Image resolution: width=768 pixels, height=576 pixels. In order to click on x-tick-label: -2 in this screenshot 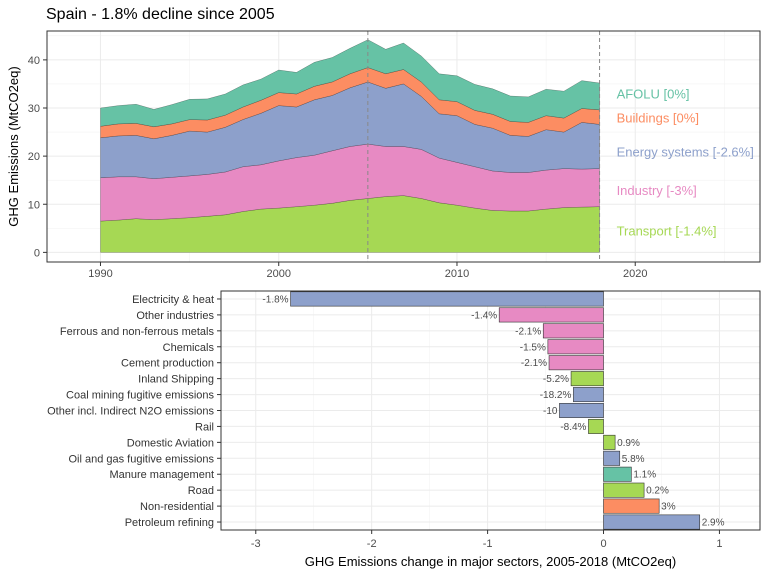, I will do `click(372, 544)`.